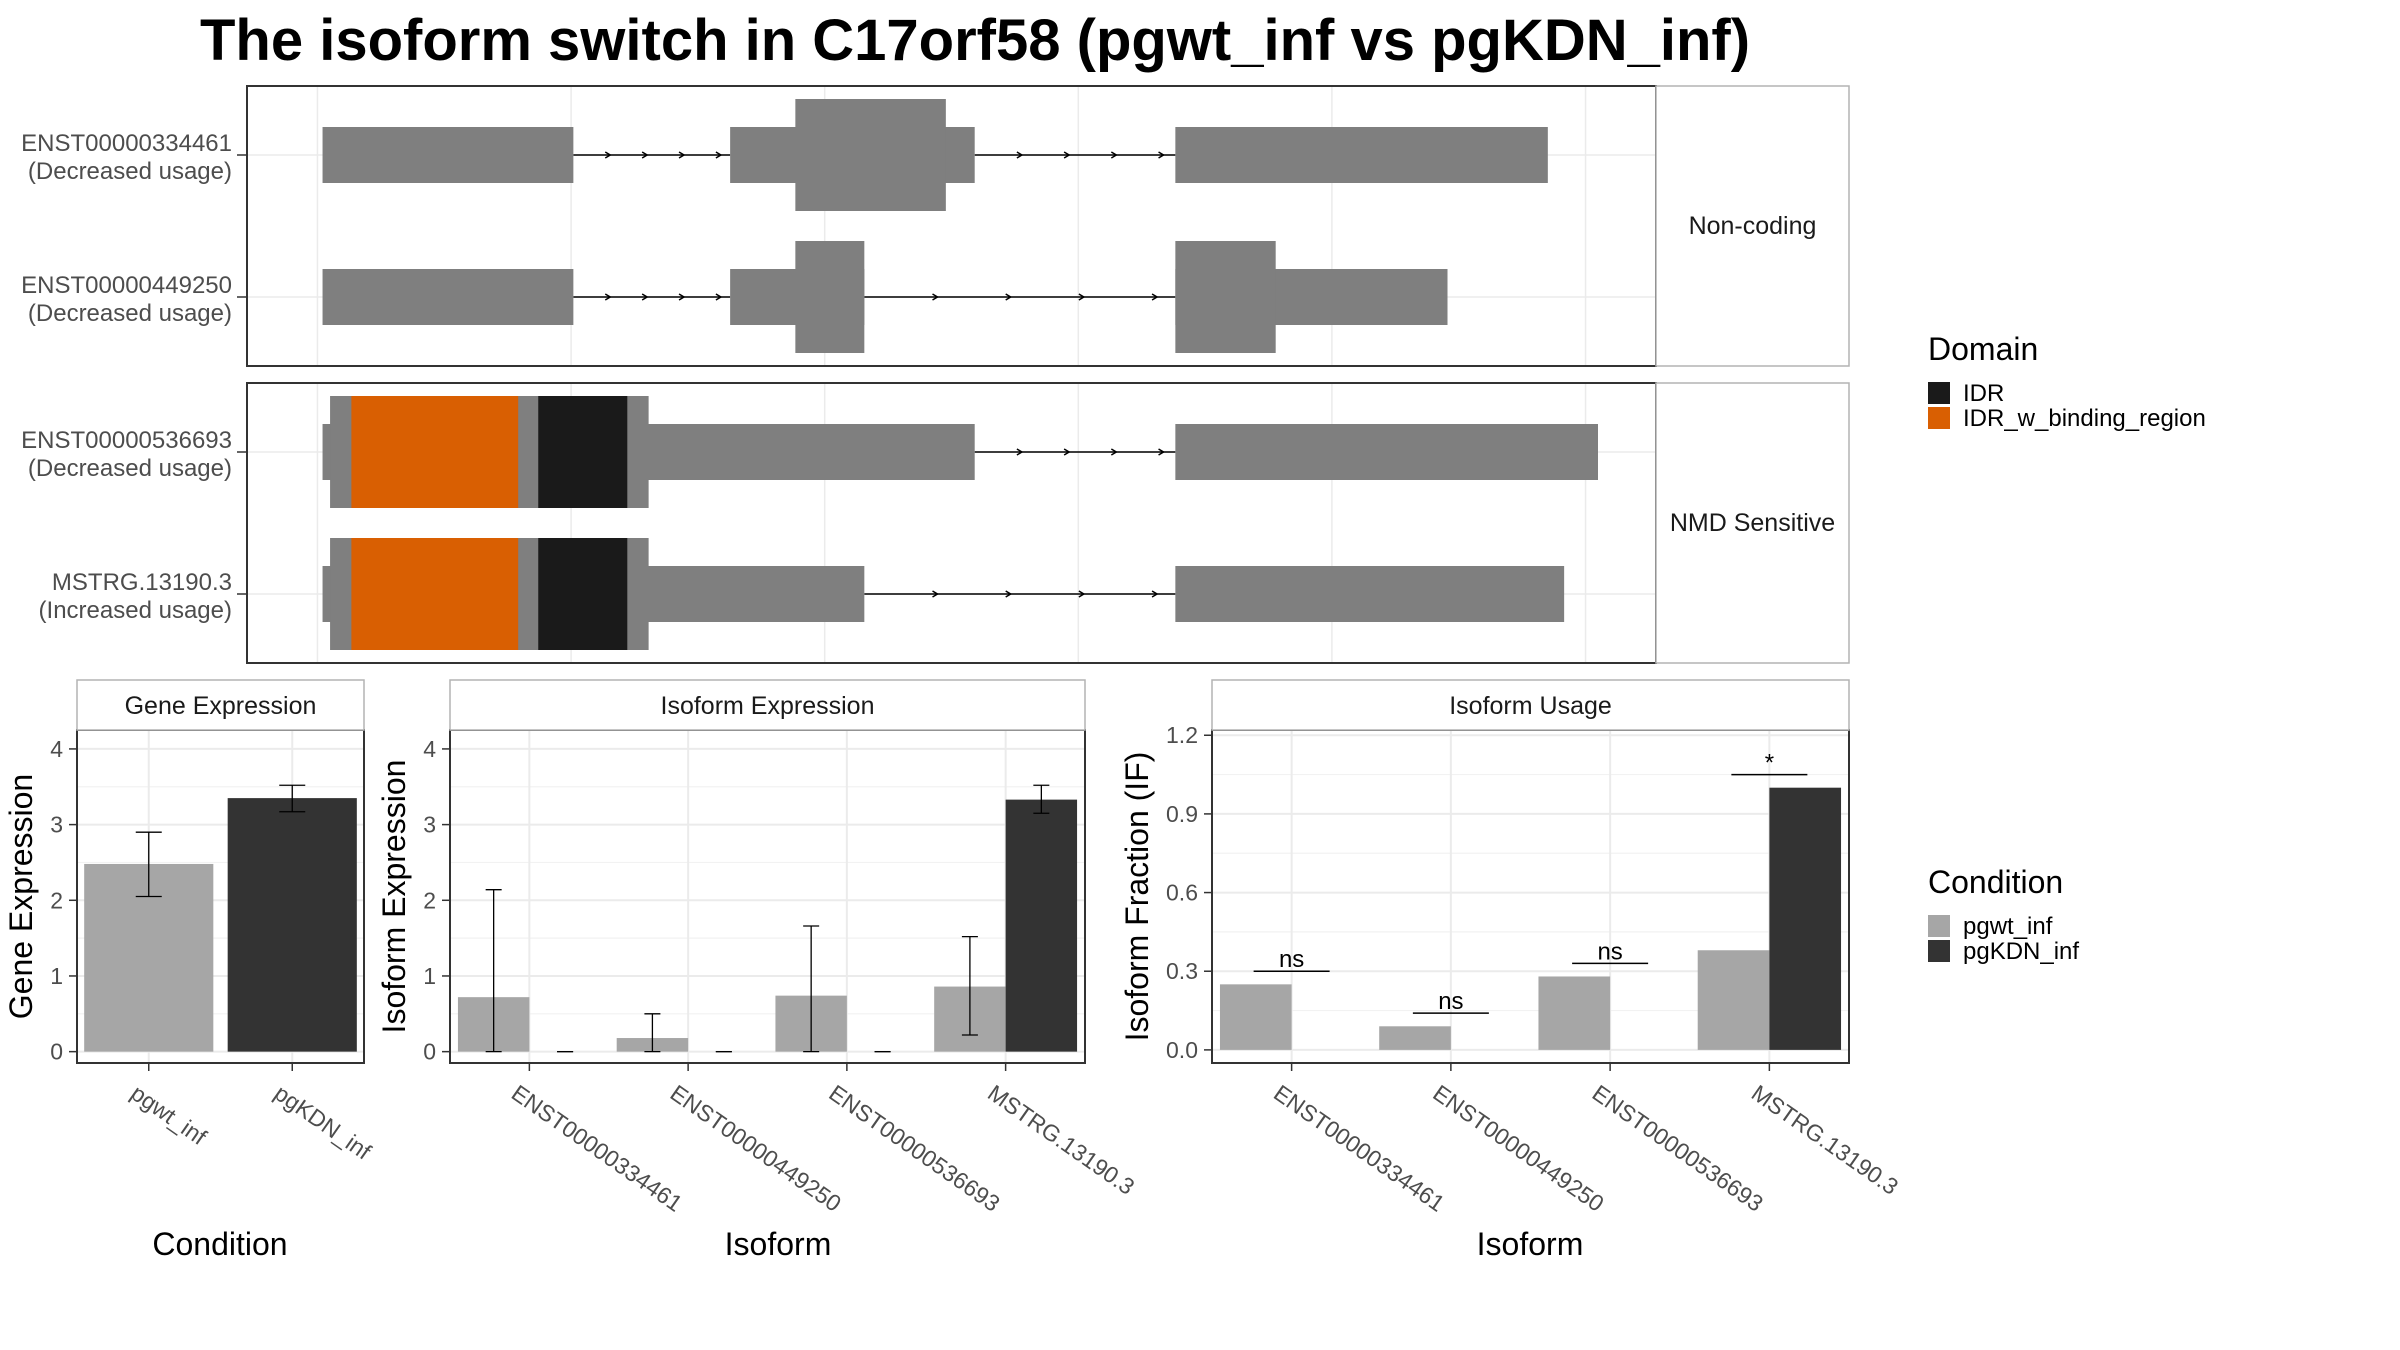  I want to click on y-tick-label: 1.2, so click(1182, 735).